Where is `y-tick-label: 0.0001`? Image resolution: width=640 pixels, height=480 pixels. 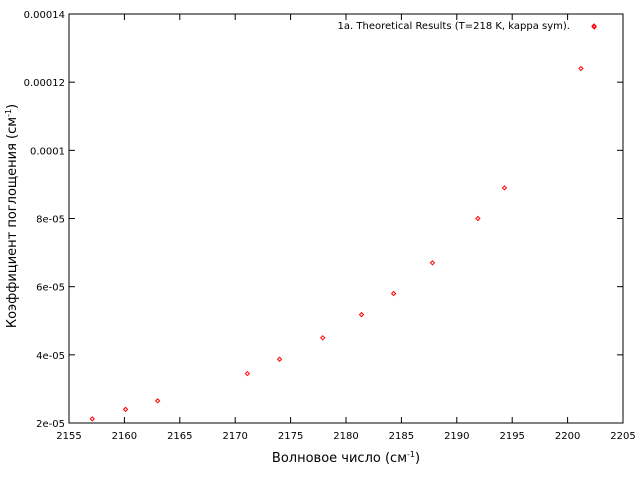 y-tick-label: 0.0001 is located at coordinates (47, 151).